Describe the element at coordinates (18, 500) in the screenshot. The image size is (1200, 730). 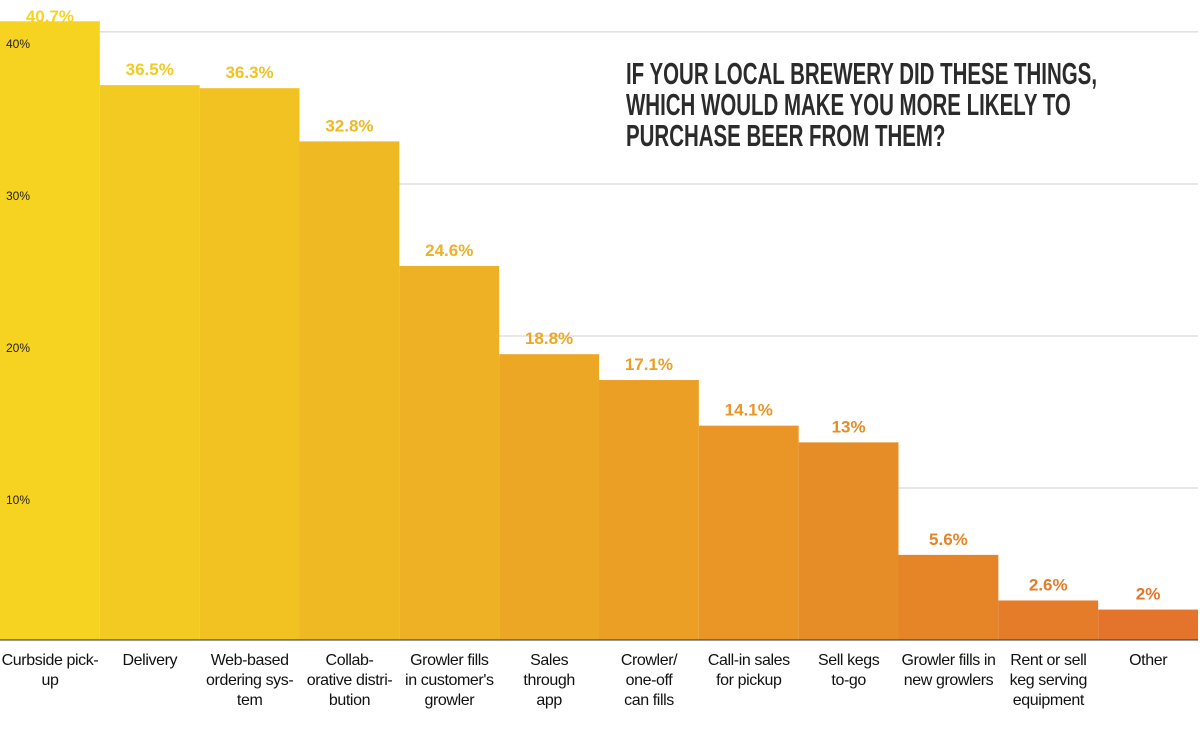
I see `y-tick-label: 10%` at that location.